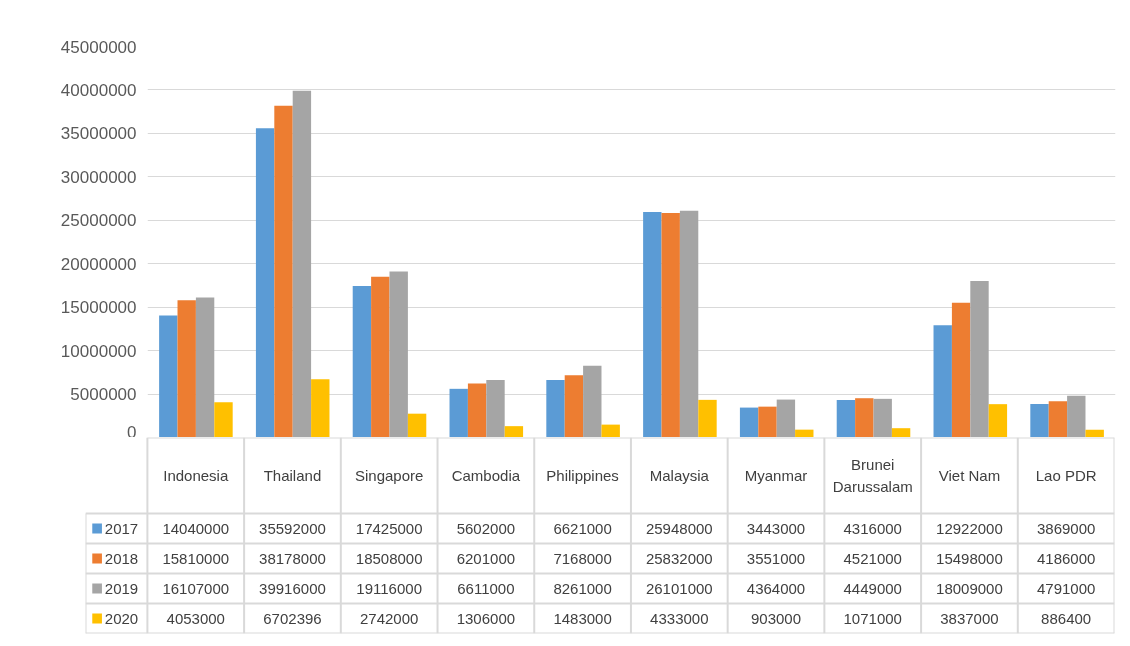 The width and height of the screenshot is (1130, 646). I want to click on data-label: 903000, so click(776, 618).